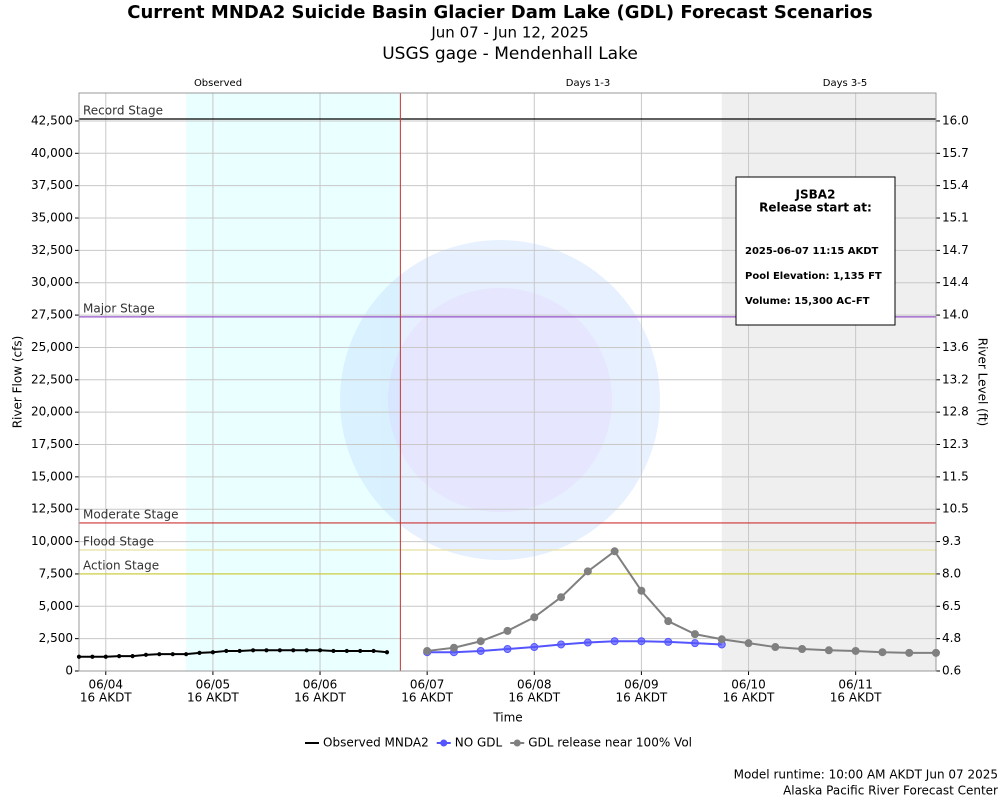  Describe the element at coordinates (955, 250) in the screenshot. I see `y2-tick-label: 14.7` at that location.